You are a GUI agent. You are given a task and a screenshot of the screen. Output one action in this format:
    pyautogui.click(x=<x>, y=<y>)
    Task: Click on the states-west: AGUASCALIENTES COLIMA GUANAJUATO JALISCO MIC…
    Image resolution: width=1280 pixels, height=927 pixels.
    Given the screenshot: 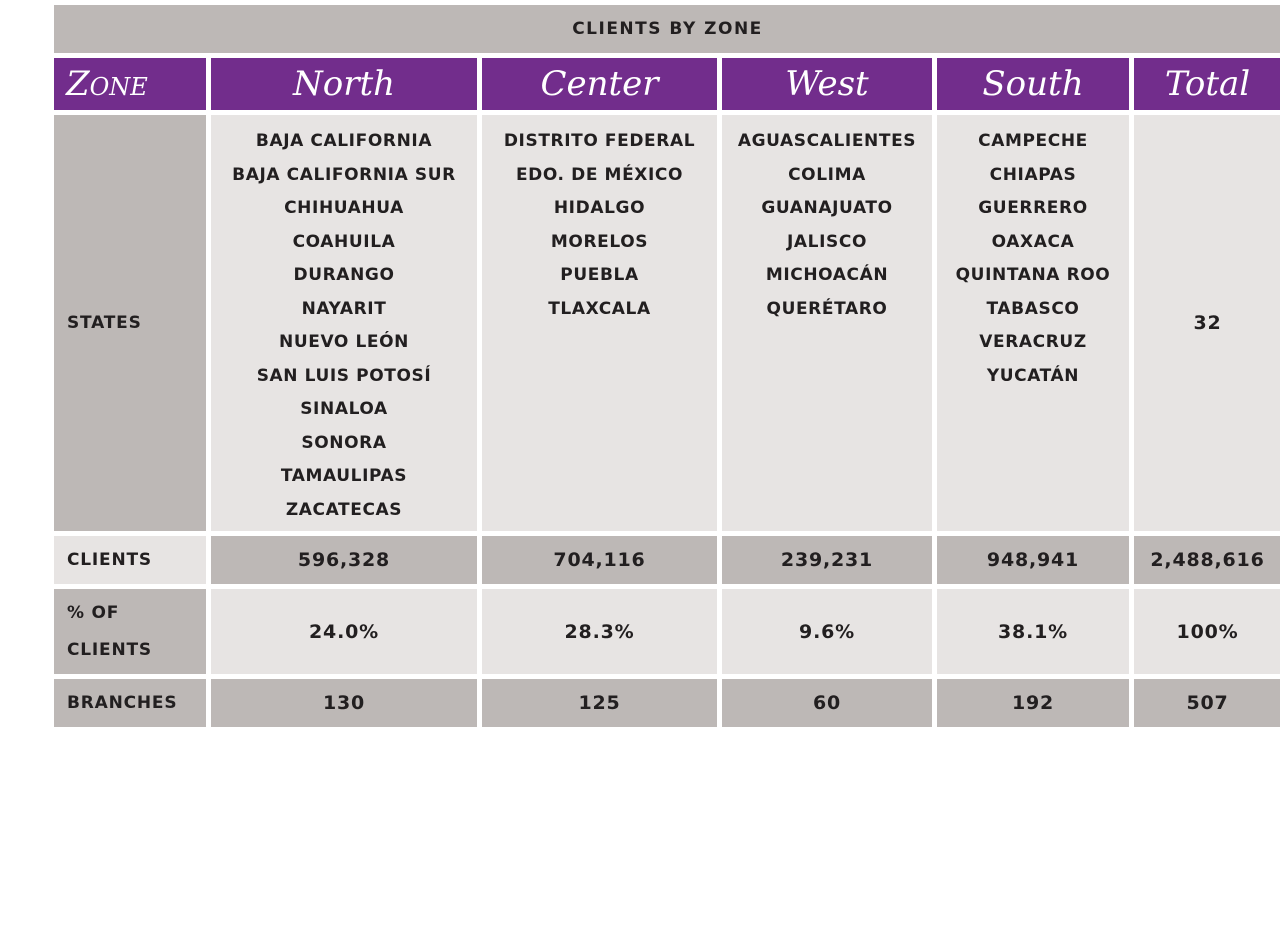 What is the action you would take?
    pyautogui.click(x=827, y=323)
    